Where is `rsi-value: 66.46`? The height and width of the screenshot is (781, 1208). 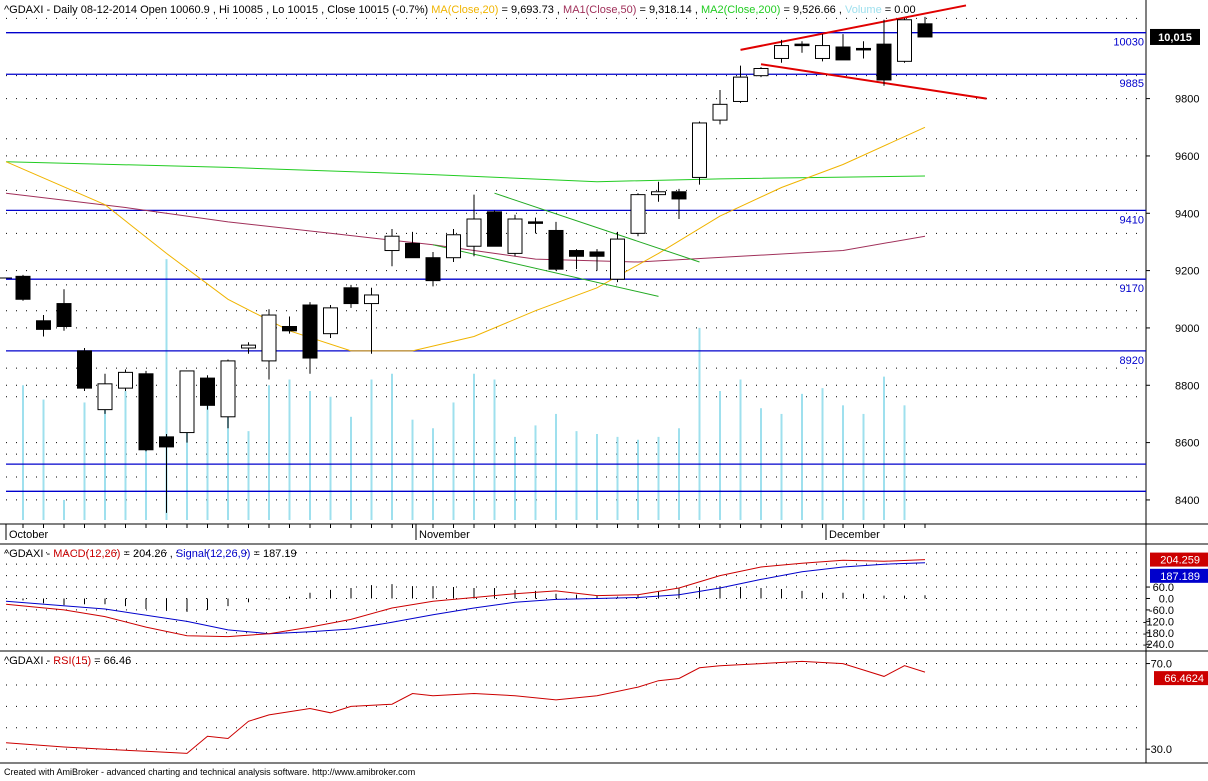 rsi-value: 66.46 is located at coordinates (118, 661).